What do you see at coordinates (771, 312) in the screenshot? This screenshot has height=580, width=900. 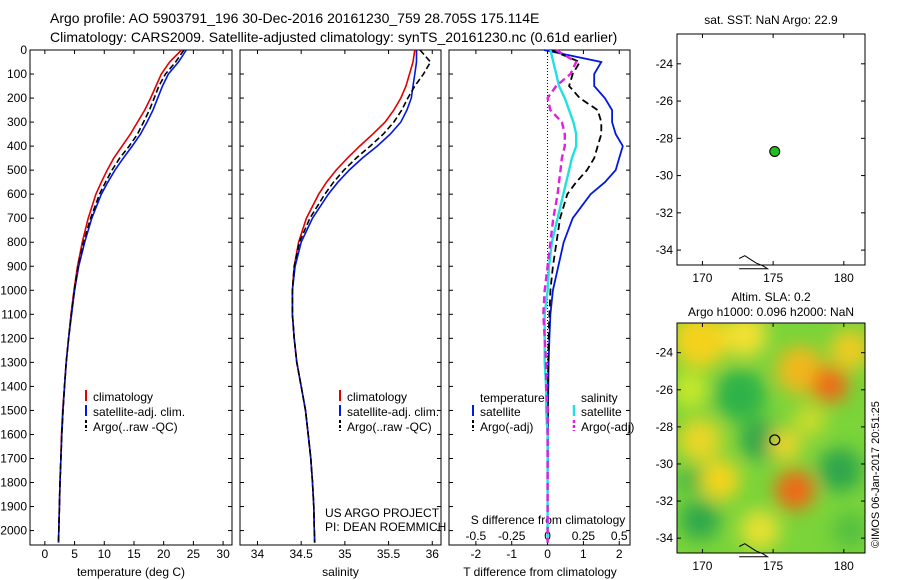 I see `sla-map-subtitle: Argo h1000: 0.096 h2000: NaN` at bounding box center [771, 312].